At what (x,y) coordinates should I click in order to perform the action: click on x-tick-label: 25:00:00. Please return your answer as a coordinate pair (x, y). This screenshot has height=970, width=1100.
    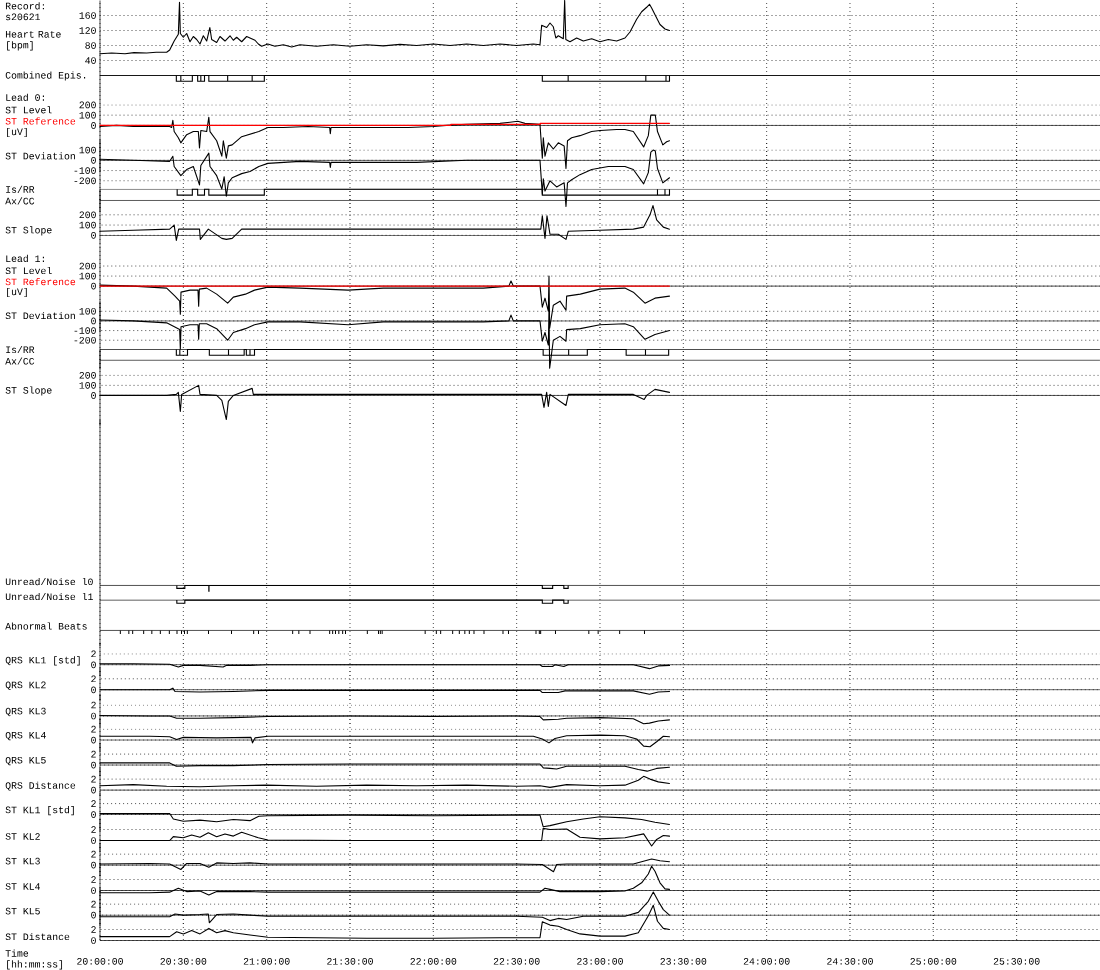
    Looking at the image, I should click on (933, 961).